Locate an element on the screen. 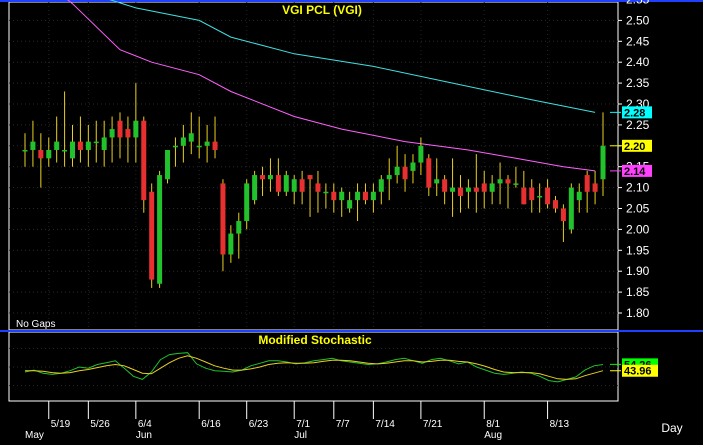  stochastic-title: Modified Stochastic is located at coordinates (315, 340).